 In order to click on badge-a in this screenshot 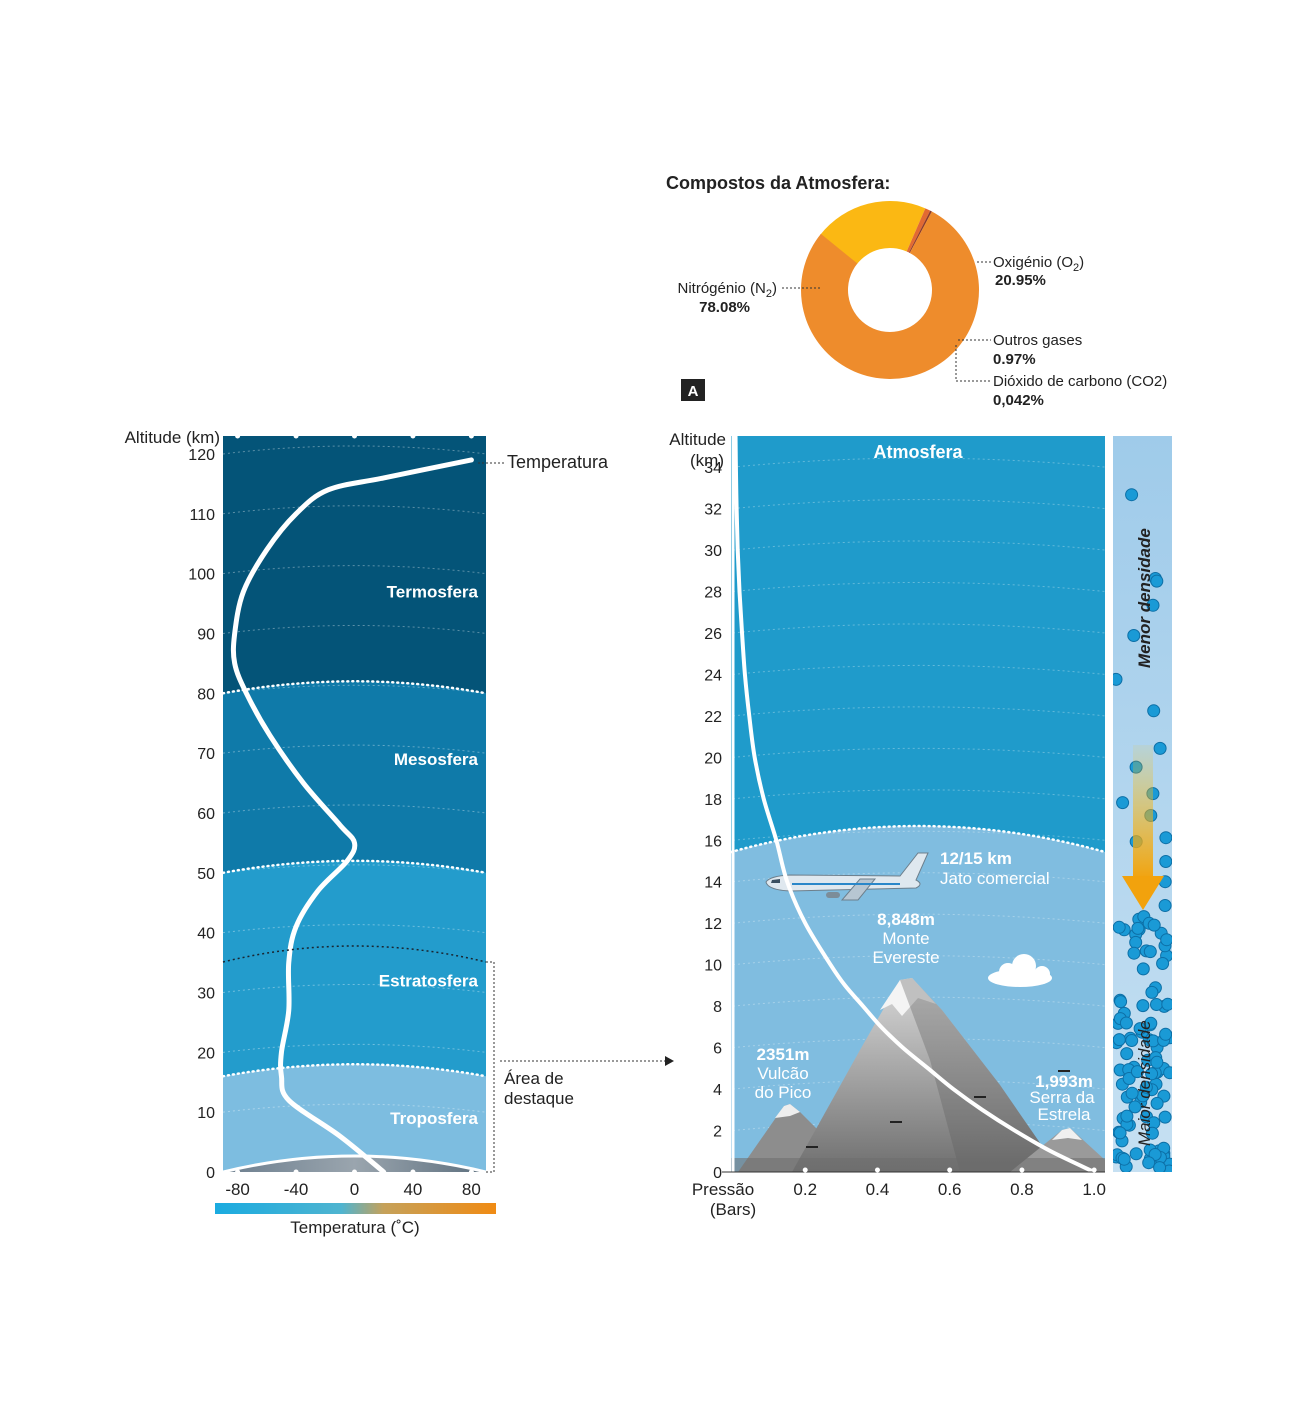, I will do `click(693, 390)`.